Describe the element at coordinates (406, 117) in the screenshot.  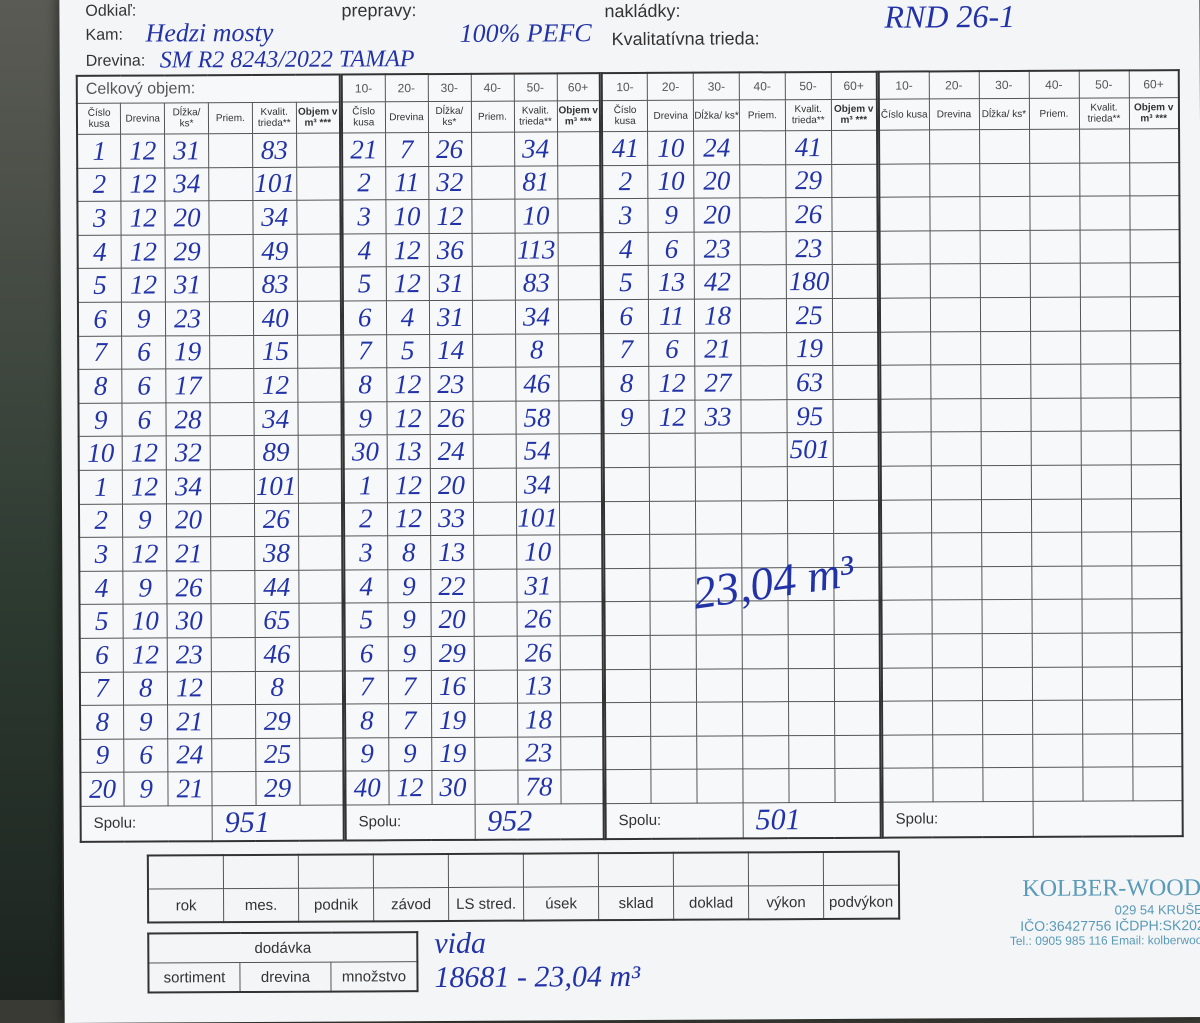
I see `column-header: Drevina` at that location.